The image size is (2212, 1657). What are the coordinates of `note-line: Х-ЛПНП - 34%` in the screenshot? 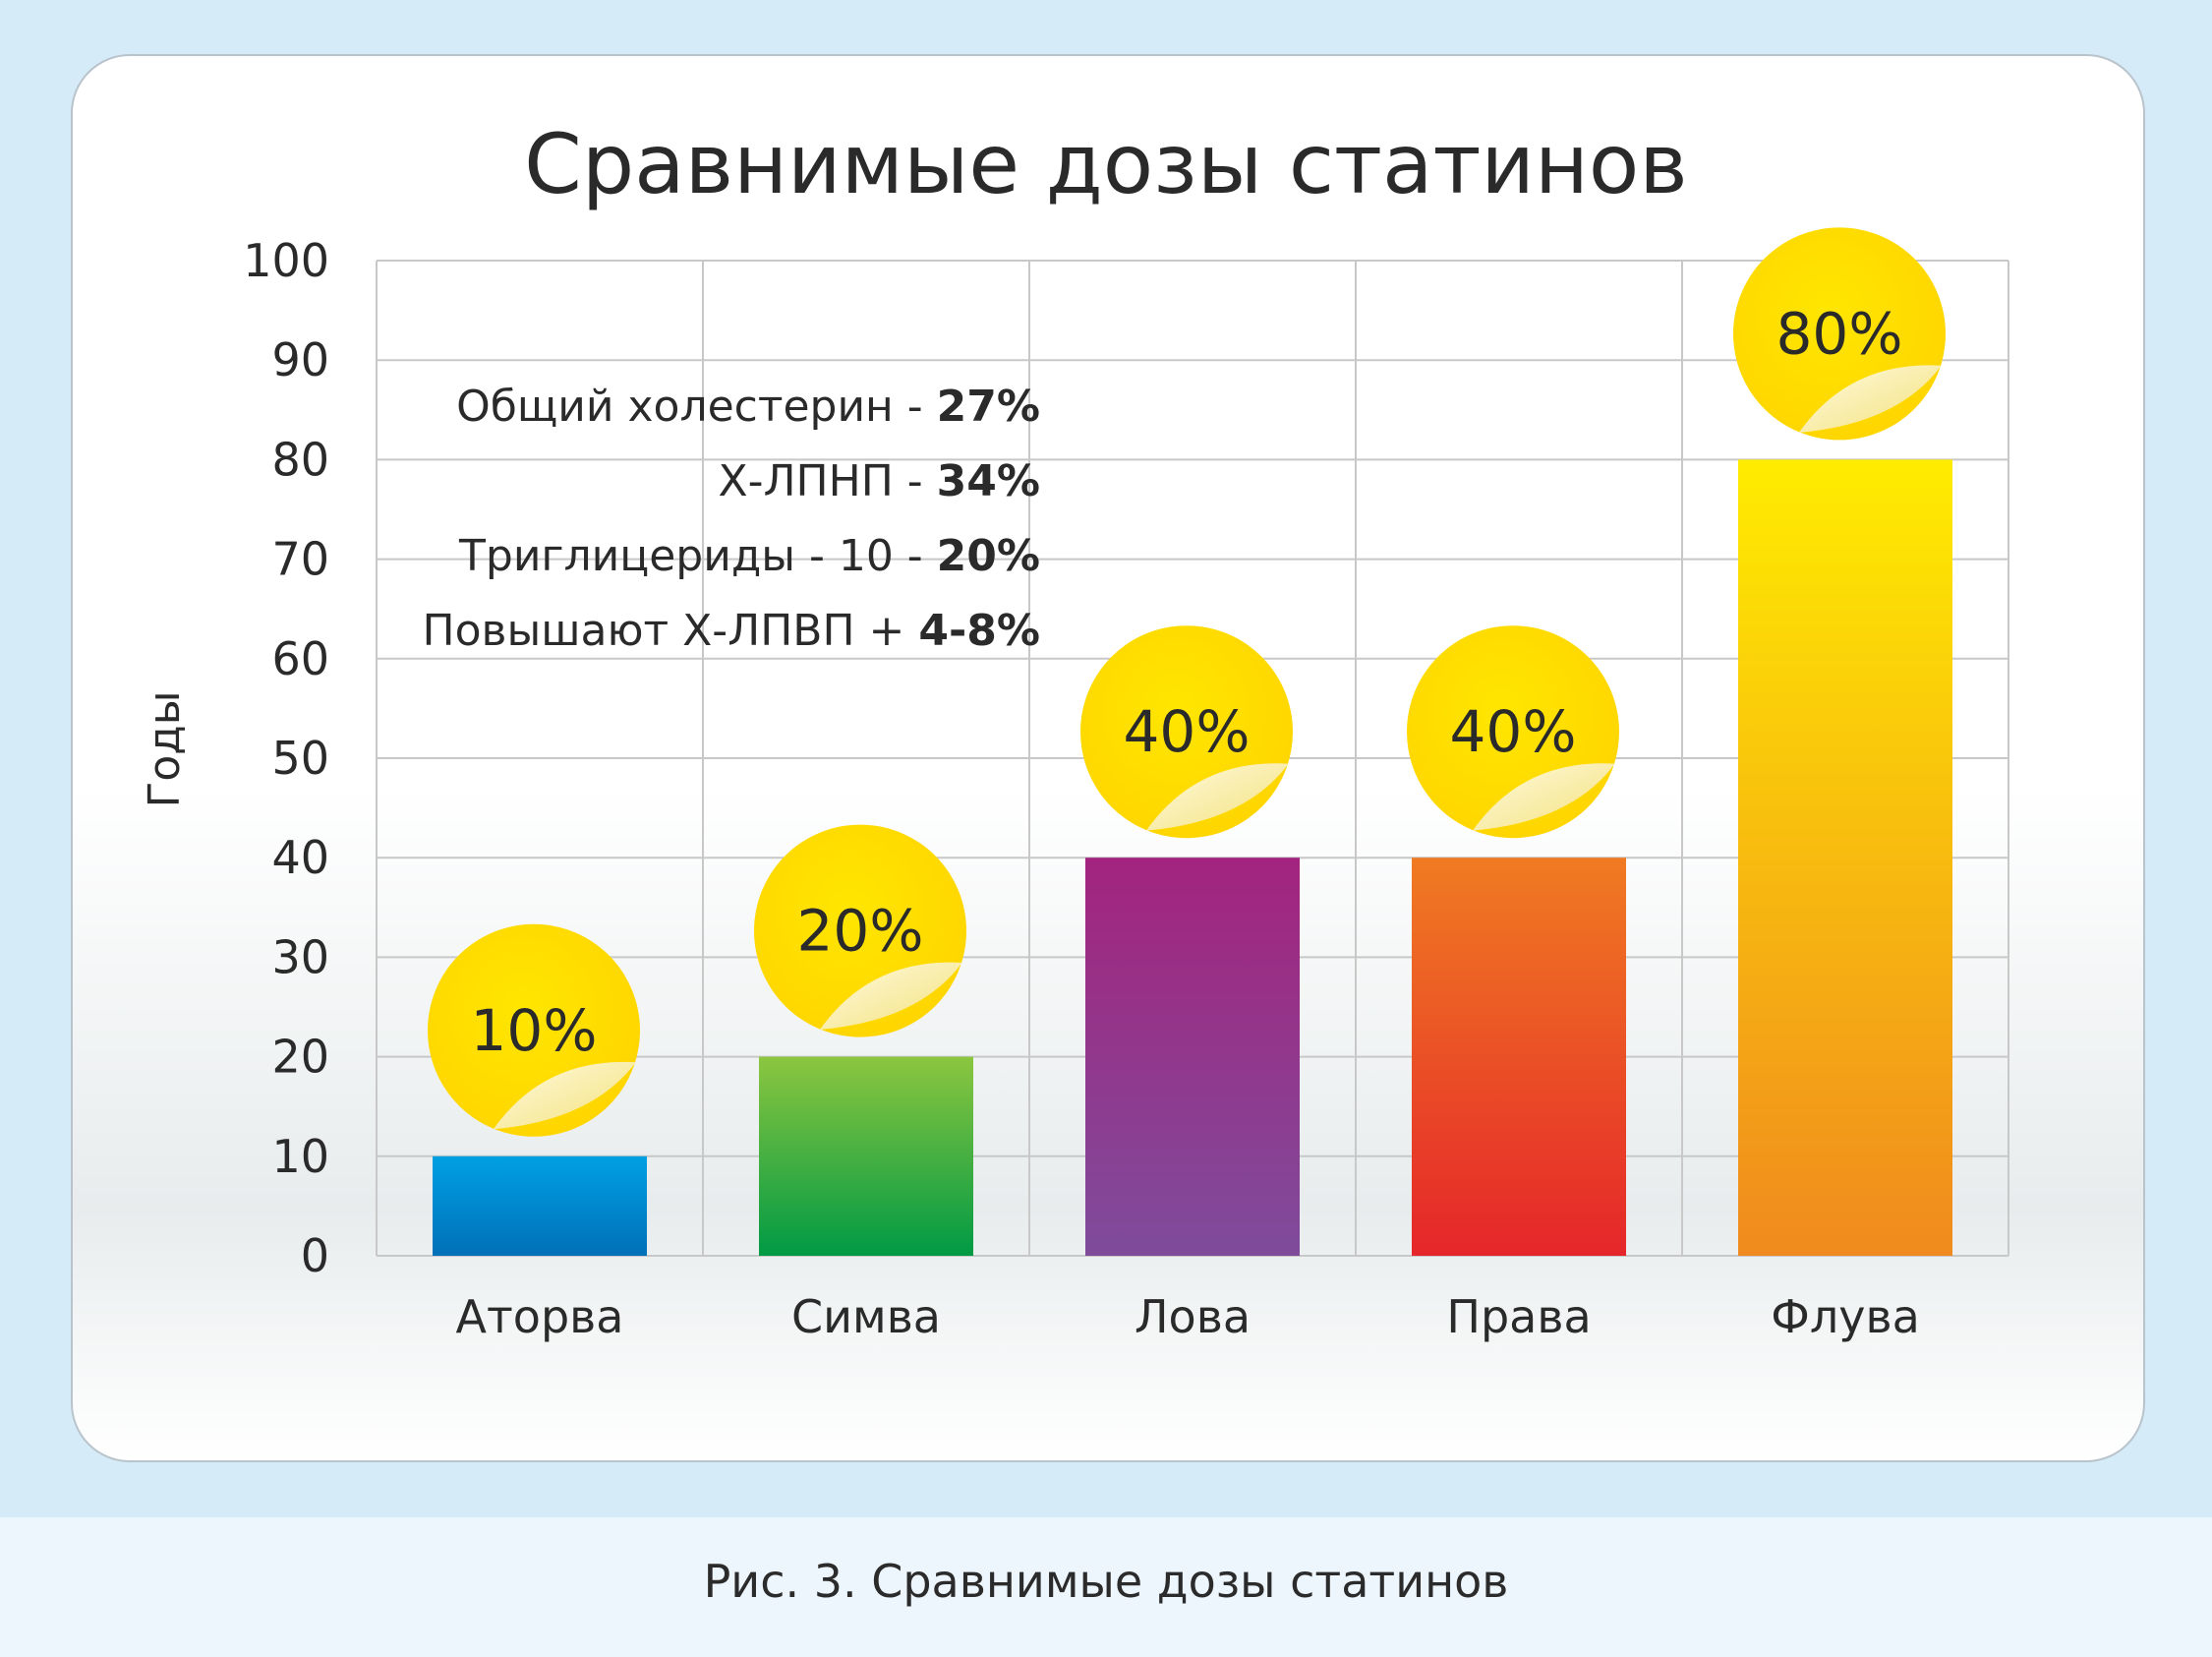 It's located at (879, 481).